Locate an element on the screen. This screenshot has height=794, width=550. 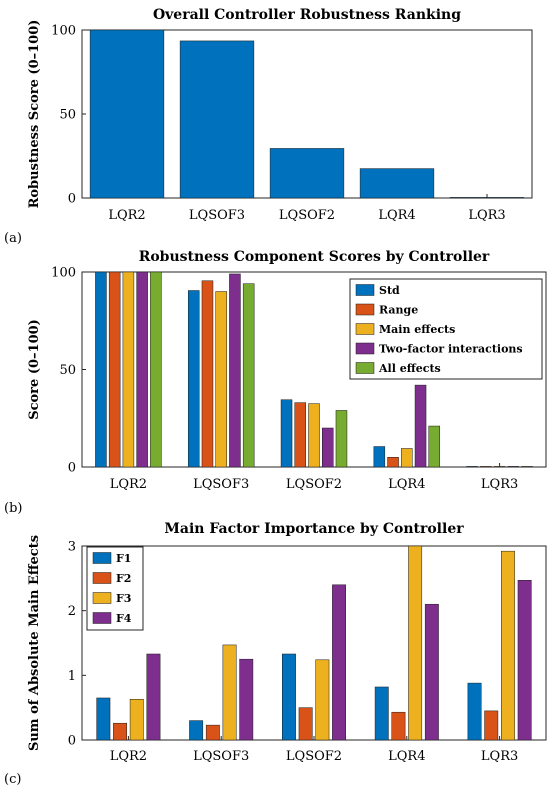
bar-lqr3-f4 is located at coordinates (524, 660).